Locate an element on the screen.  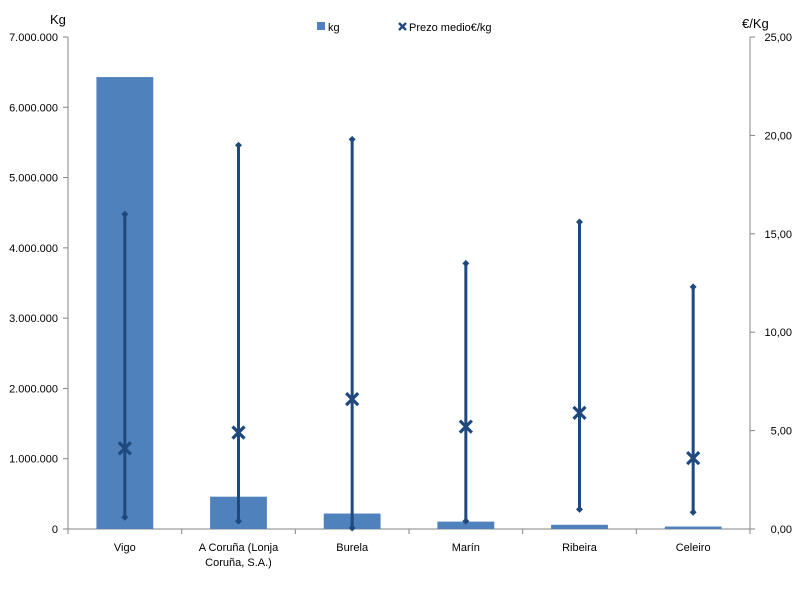
x-tick-label: A Coruña (Lonja Coruña, S.A.) is located at coordinates (239, 555).